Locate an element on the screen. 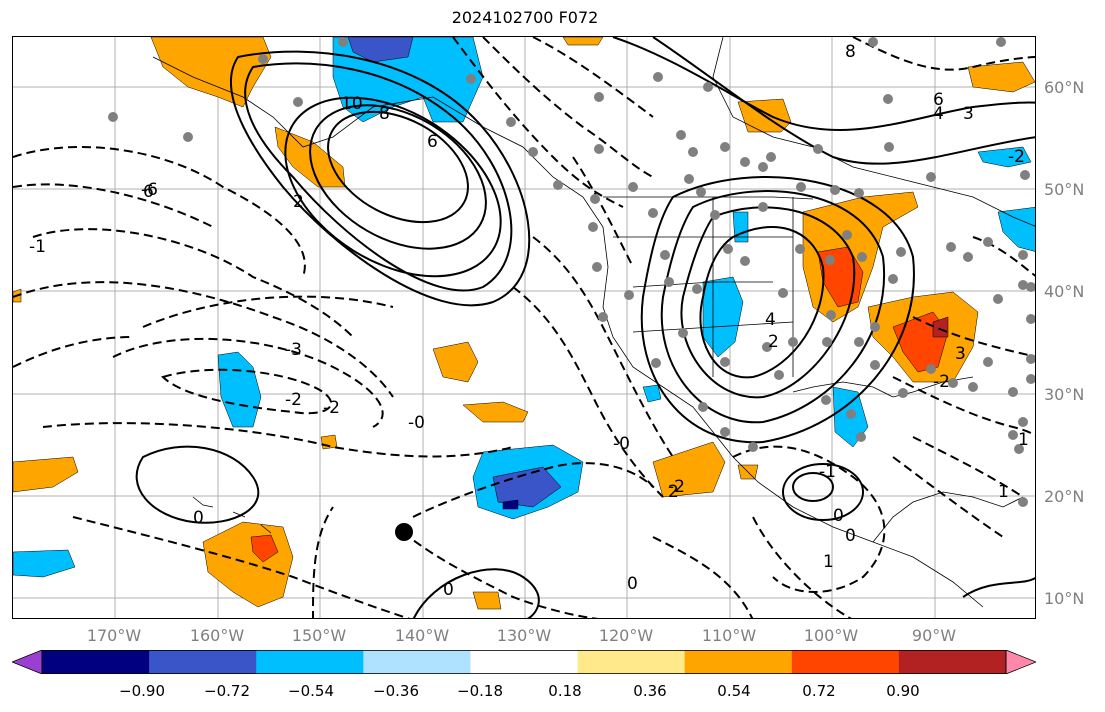  colorbar-tick: −0.54 is located at coordinates (311, 691).